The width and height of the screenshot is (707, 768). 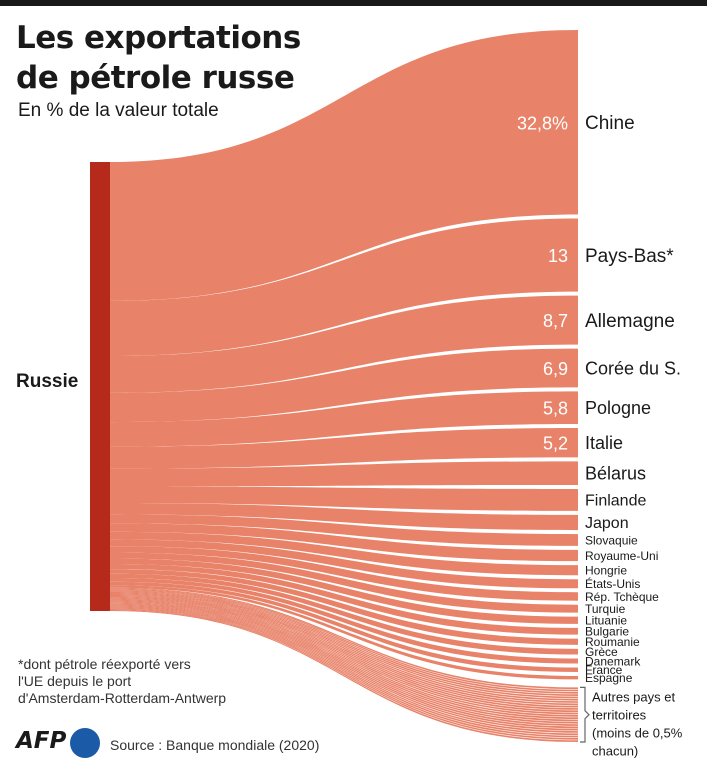 I want to click on country-label-espagne: Espagne, so click(x=609, y=678).